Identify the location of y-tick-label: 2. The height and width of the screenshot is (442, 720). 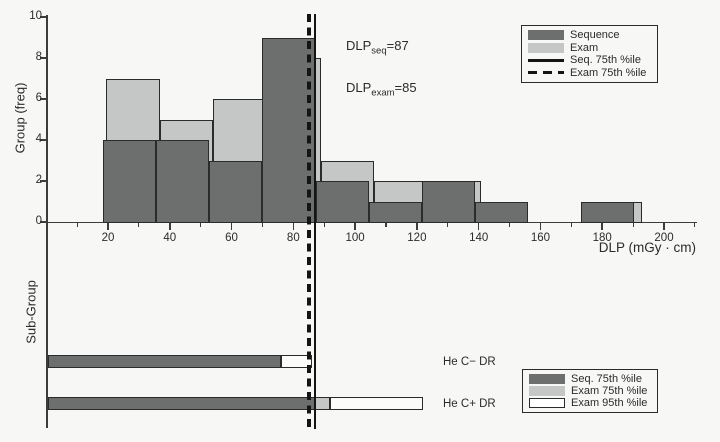
(38, 180).